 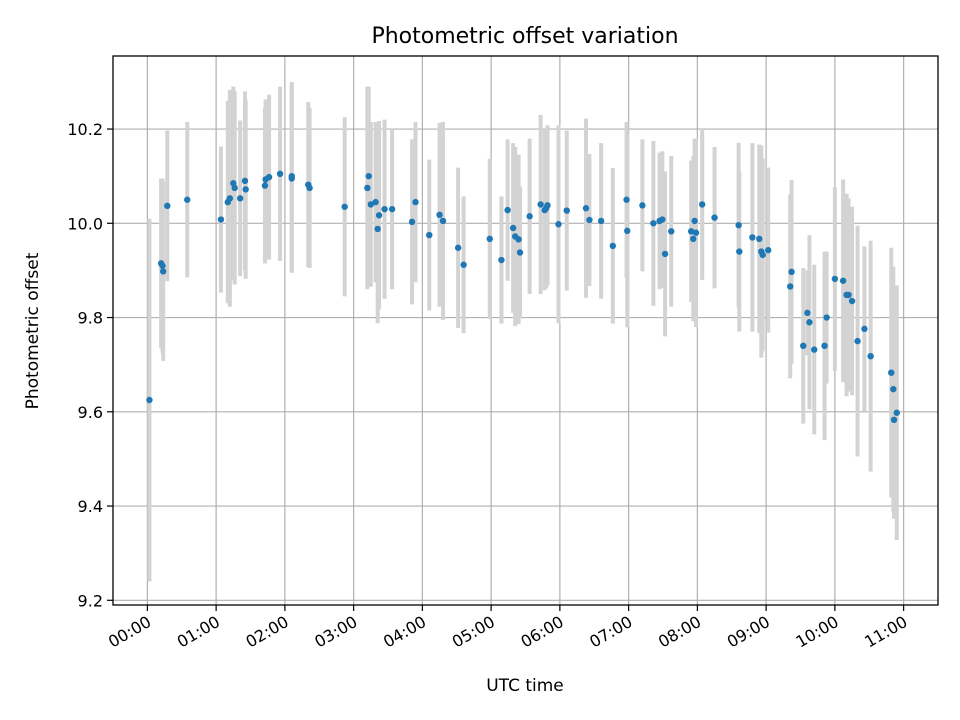 I want to click on chart-title: Photometric offset variation, so click(x=524, y=36).